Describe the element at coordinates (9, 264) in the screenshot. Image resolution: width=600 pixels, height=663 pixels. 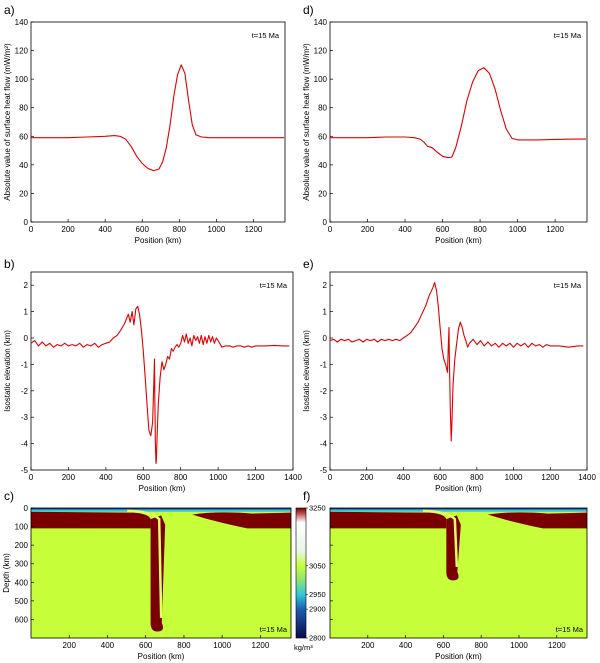
I see `panel-label: b)` at that location.